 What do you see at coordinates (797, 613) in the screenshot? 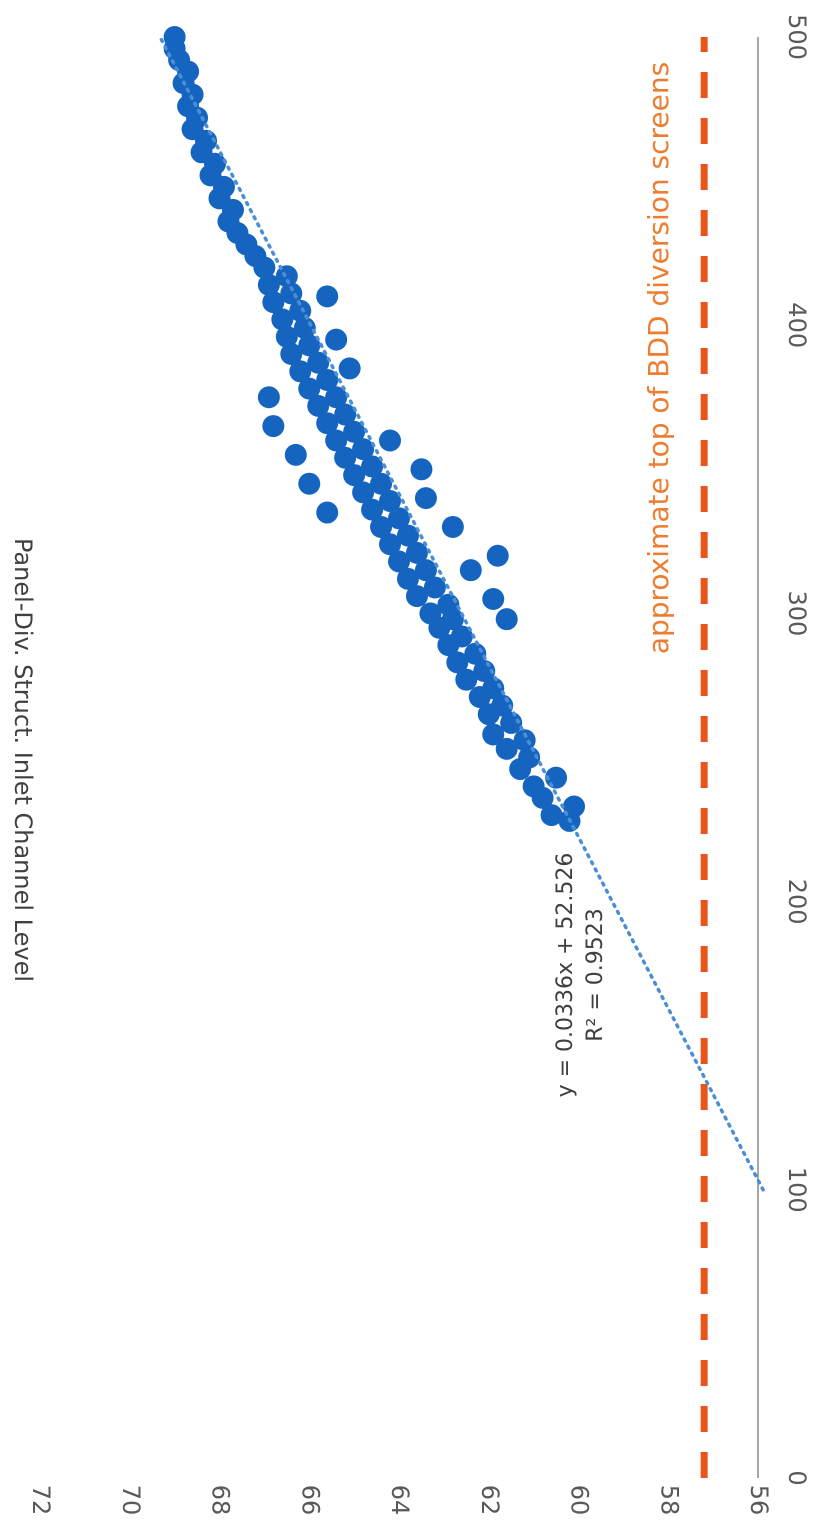
I see `x-tick-label: 300` at bounding box center [797, 613].